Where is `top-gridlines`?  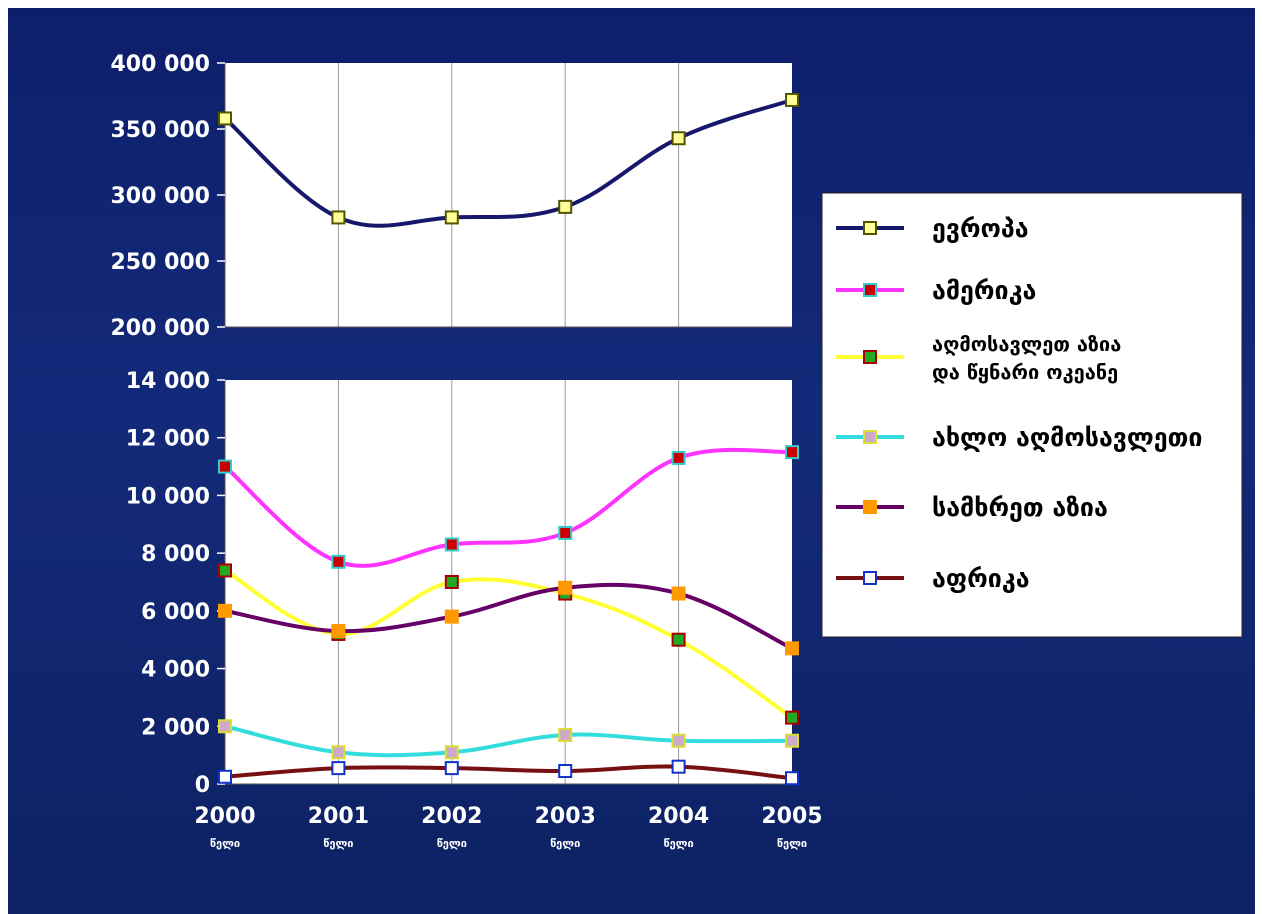
top-gridlines is located at coordinates (508, 195).